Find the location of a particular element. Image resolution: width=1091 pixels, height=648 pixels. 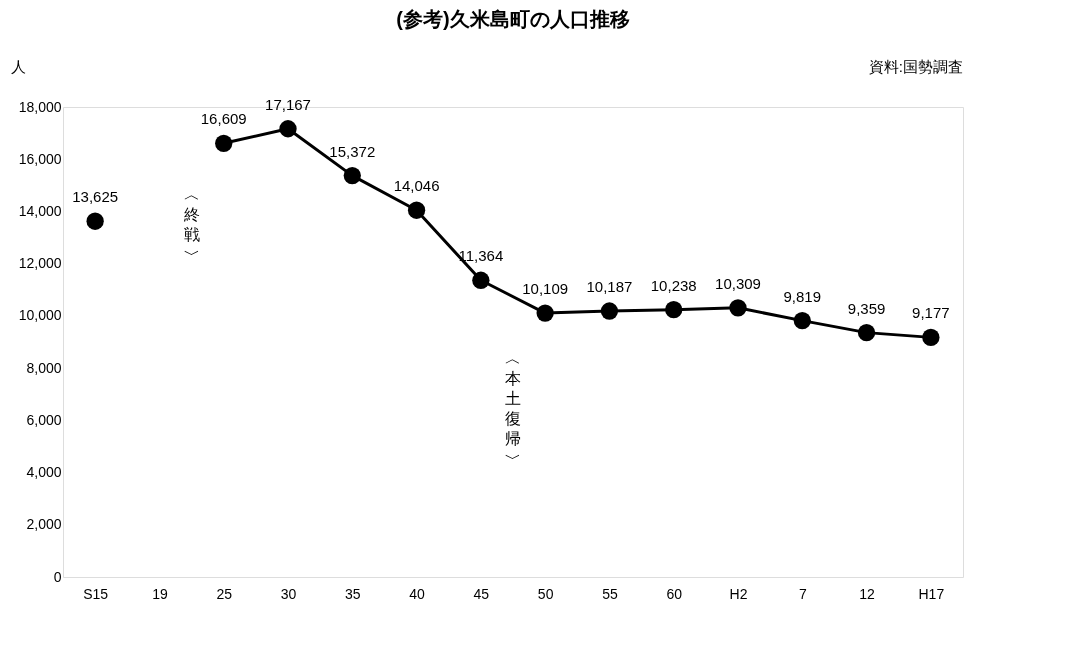

chart-title: (参考)久米島町の人口推移 is located at coordinates (513, 19).